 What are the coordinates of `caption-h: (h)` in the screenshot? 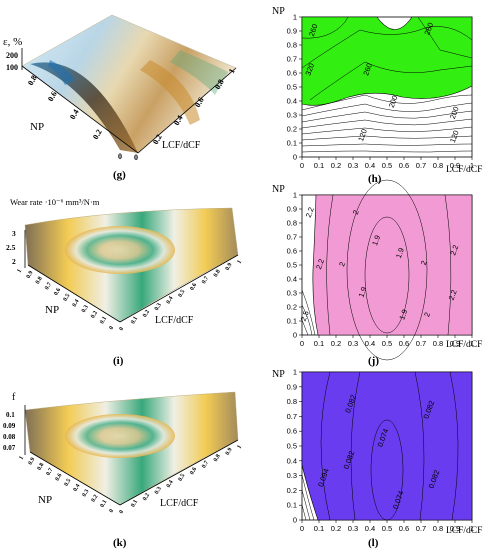 It's located at (375, 179).